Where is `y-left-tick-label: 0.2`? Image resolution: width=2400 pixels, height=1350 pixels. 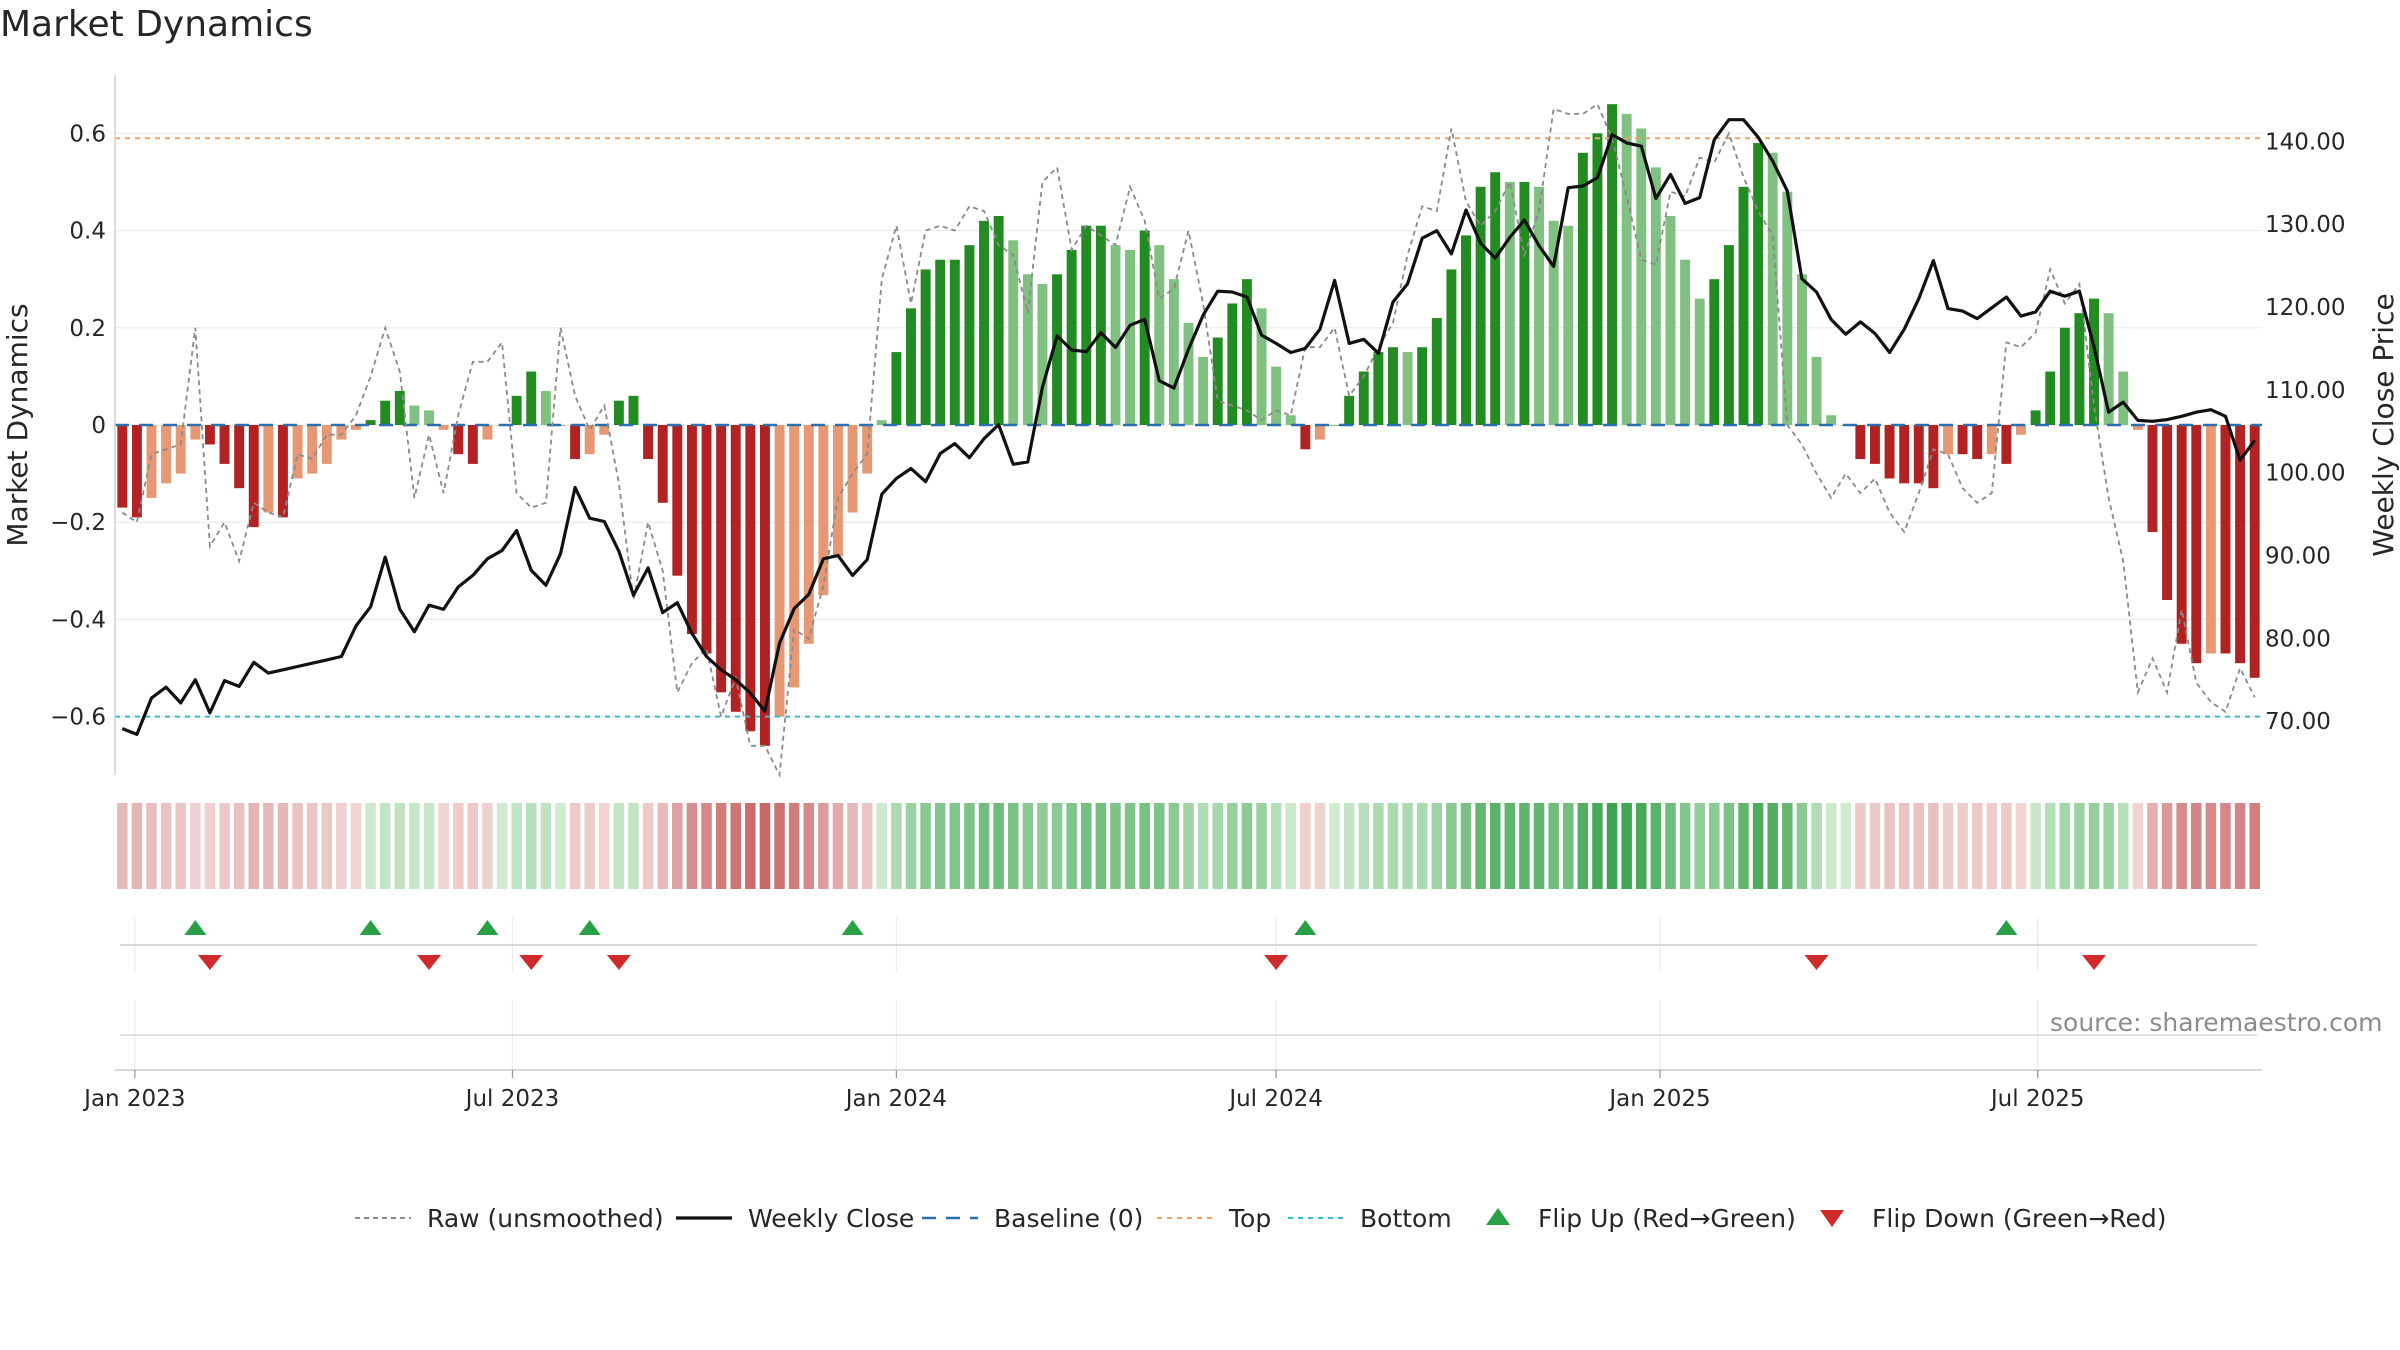
y-left-tick-label: 0.2 is located at coordinates (87, 329).